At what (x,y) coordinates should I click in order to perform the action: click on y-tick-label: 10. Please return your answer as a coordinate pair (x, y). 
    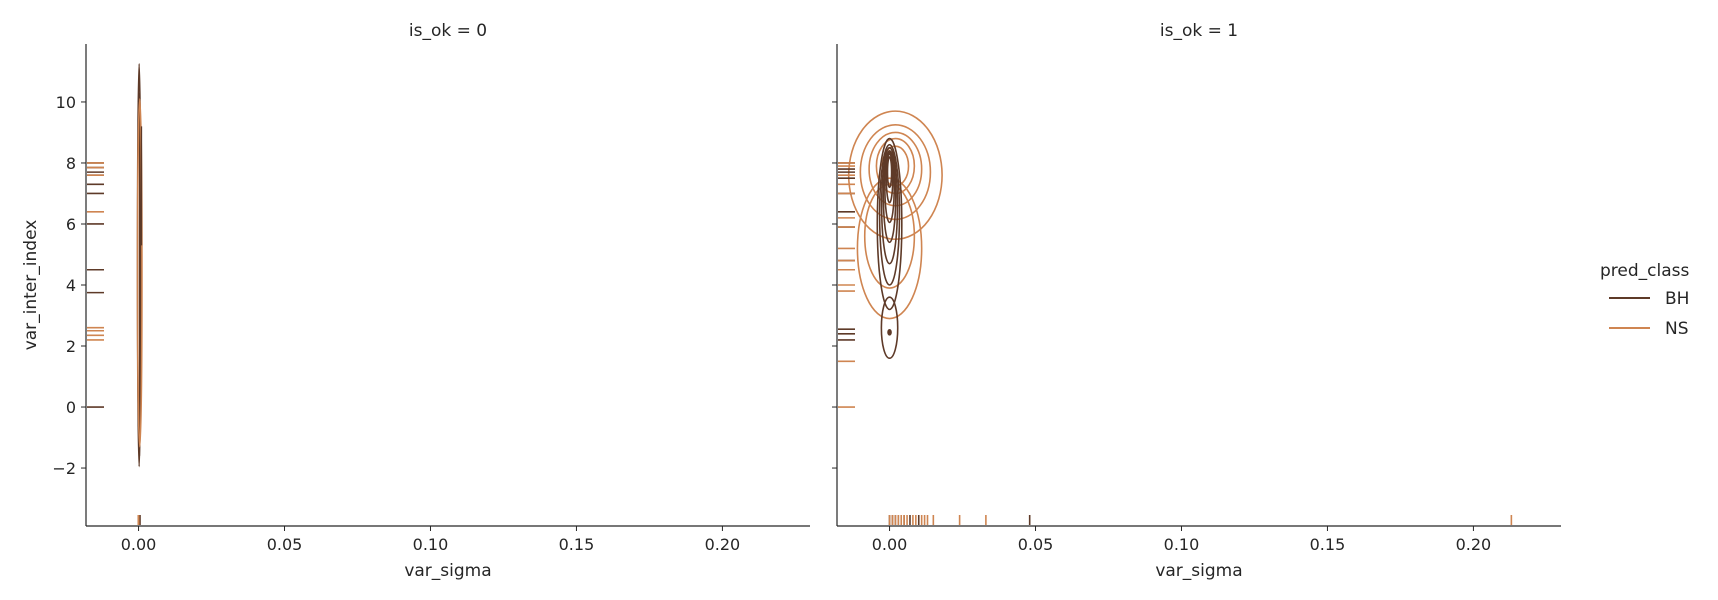
    Looking at the image, I should click on (66, 102).